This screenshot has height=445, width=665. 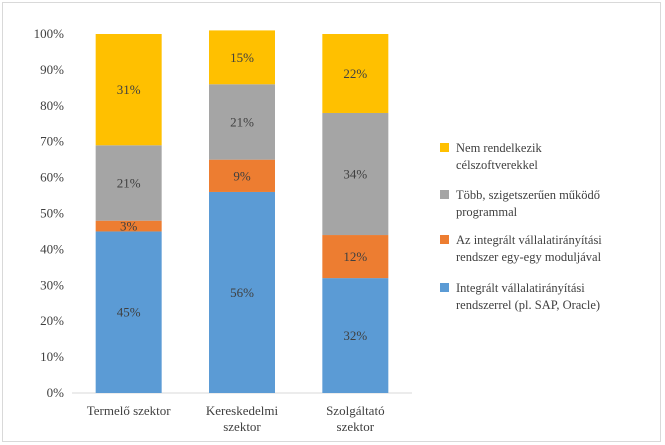 I want to click on legend-label: Több, szigetszerűen működő, so click(x=528, y=195).